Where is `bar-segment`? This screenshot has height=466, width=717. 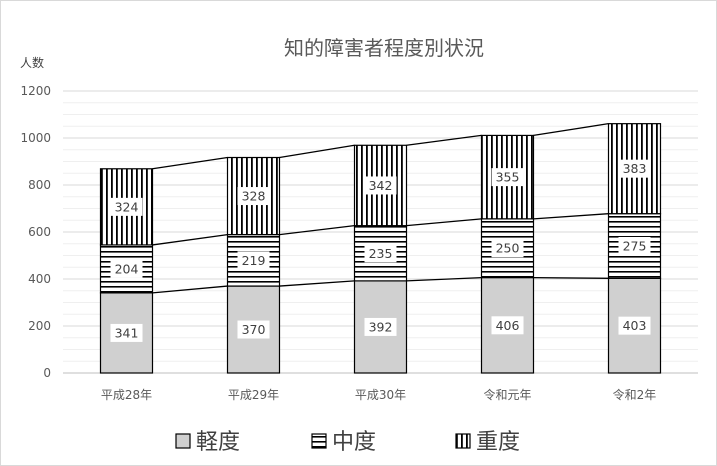 bar-segment is located at coordinates (507, 177).